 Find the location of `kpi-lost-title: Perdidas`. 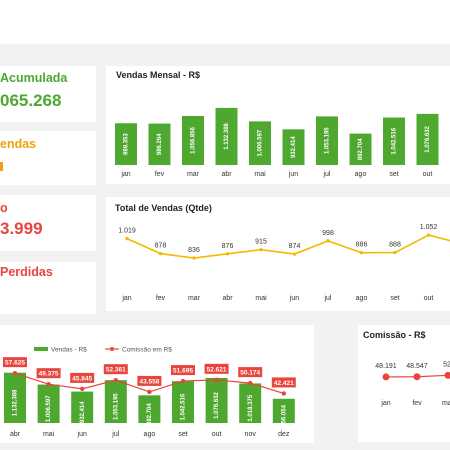

kpi-lost-title: Perdidas is located at coordinates (26, 272).